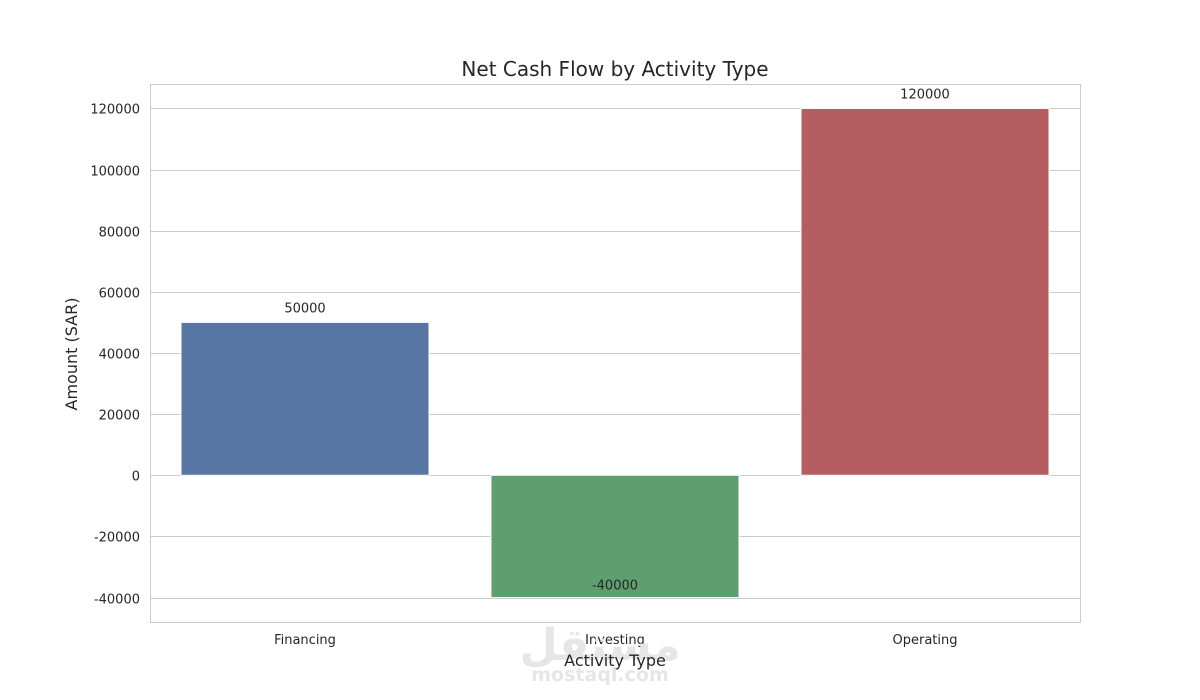 The width and height of the screenshot is (1200, 700). What do you see at coordinates (119, 294) in the screenshot?
I see `y-tick-label: 60000` at bounding box center [119, 294].